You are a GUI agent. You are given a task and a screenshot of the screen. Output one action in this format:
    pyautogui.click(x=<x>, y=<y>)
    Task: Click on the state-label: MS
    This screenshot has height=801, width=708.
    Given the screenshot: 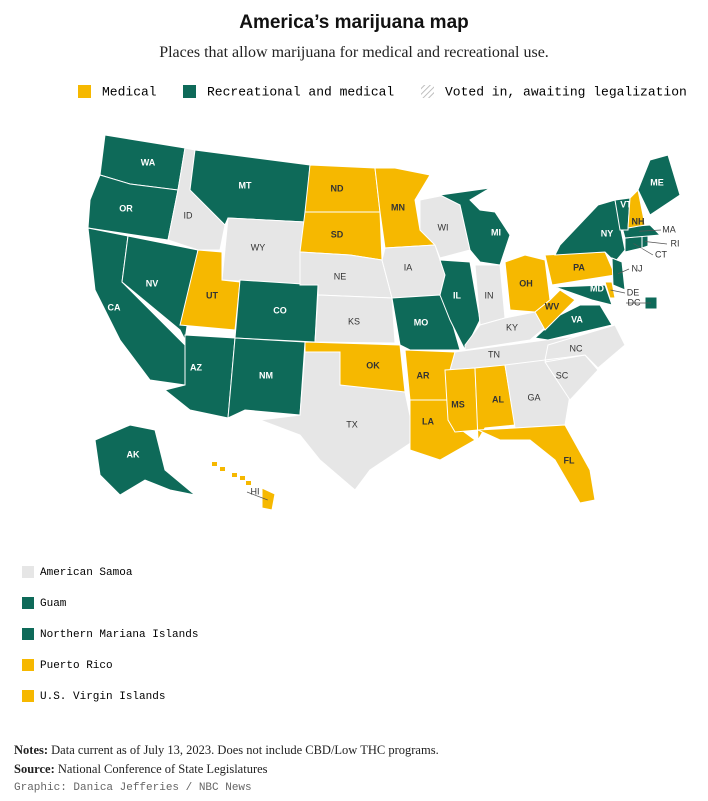 What is the action you would take?
    pyautogui.click(x=458, y=404)
    